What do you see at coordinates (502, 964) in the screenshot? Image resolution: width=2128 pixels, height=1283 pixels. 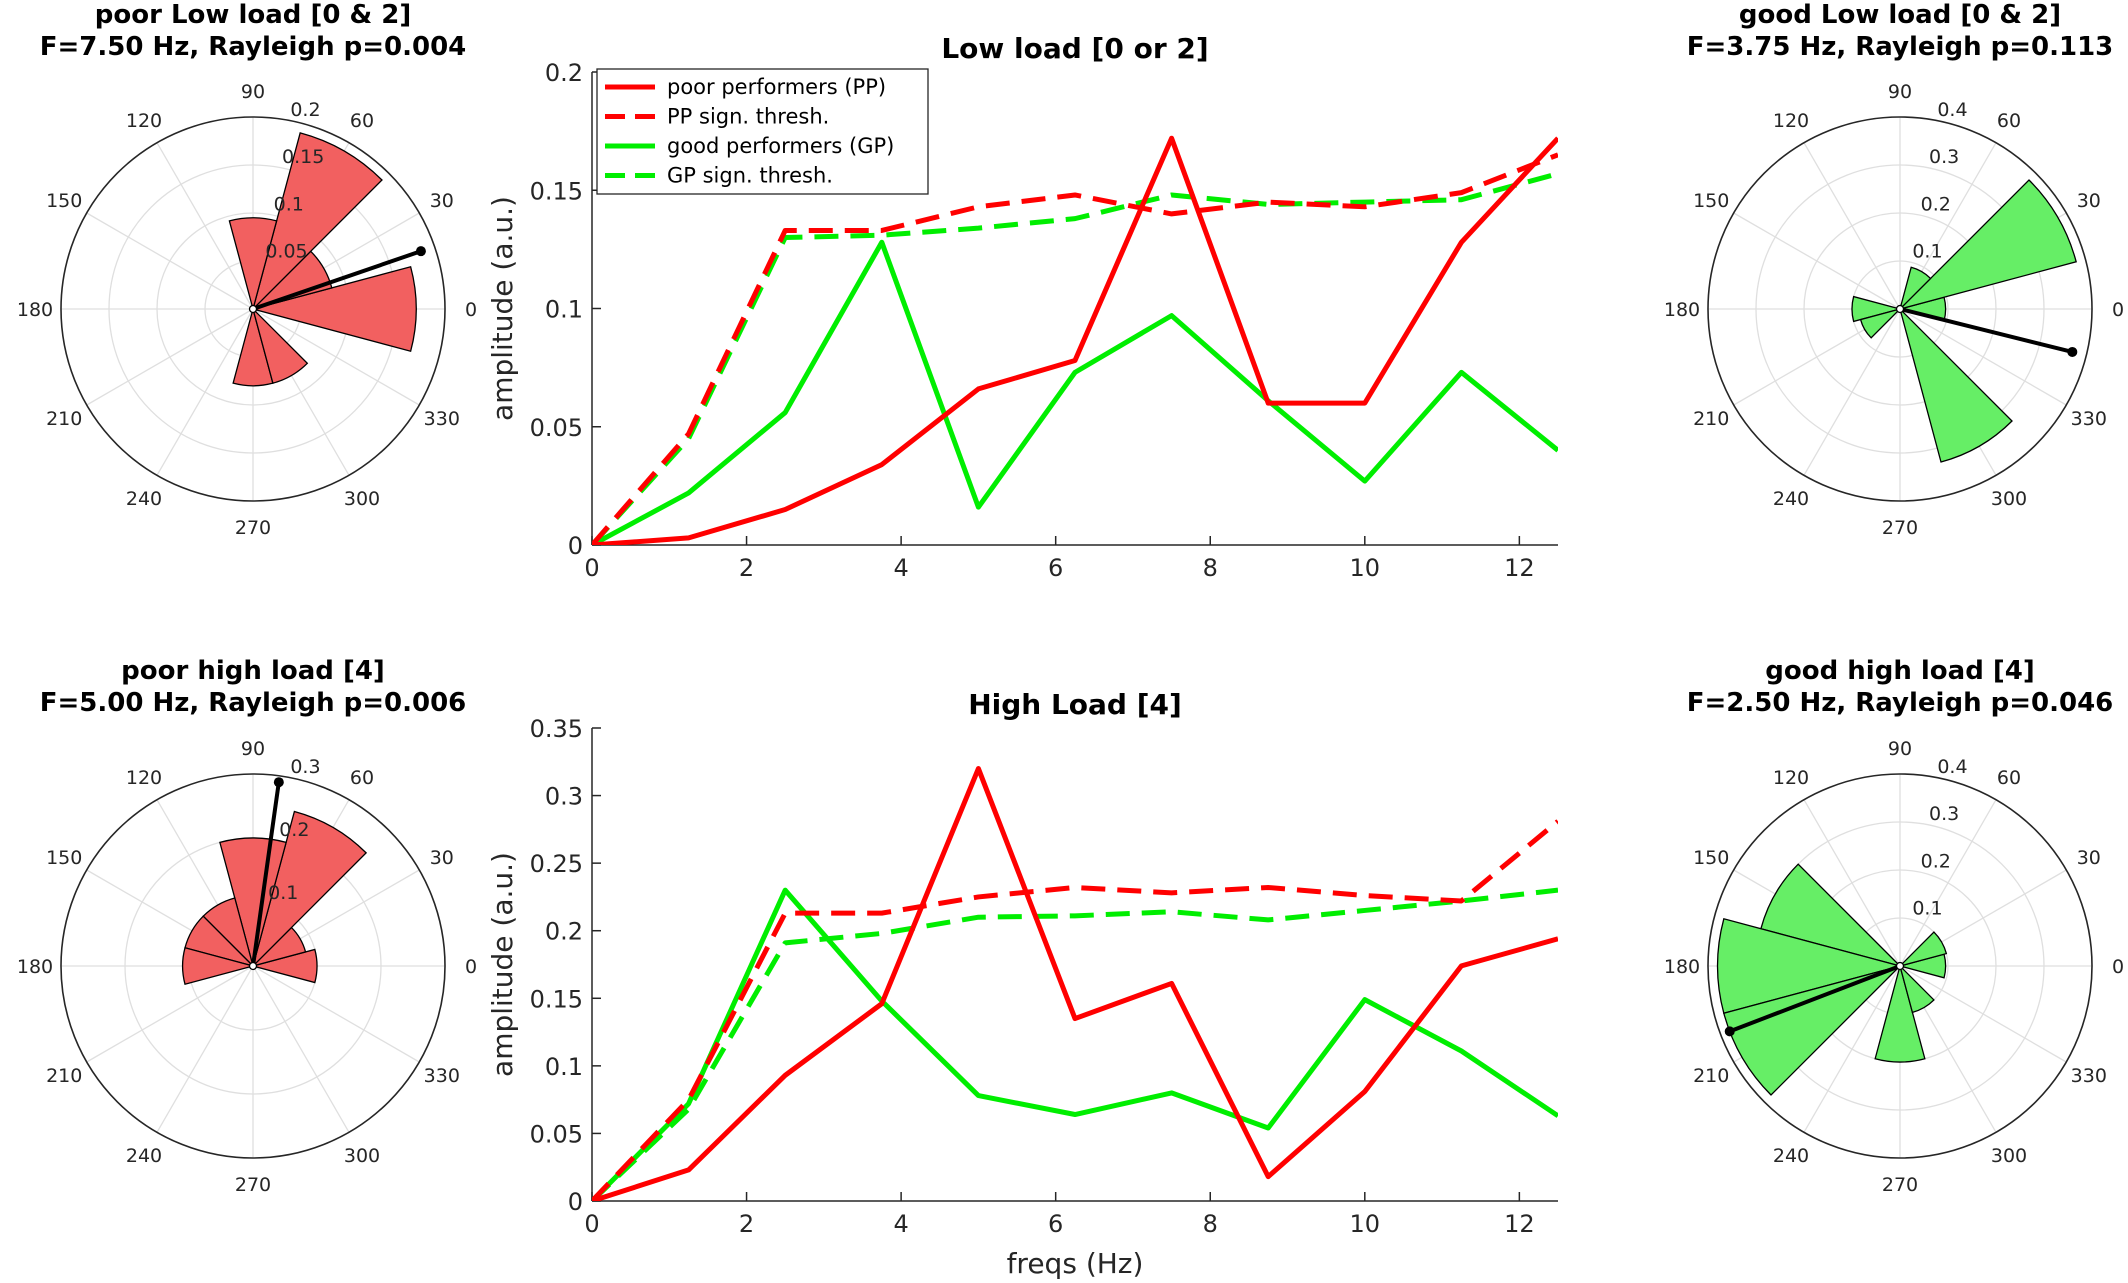 I see `y-axis-label: amplitude (a.u.)` at bounding box center [502, 964].